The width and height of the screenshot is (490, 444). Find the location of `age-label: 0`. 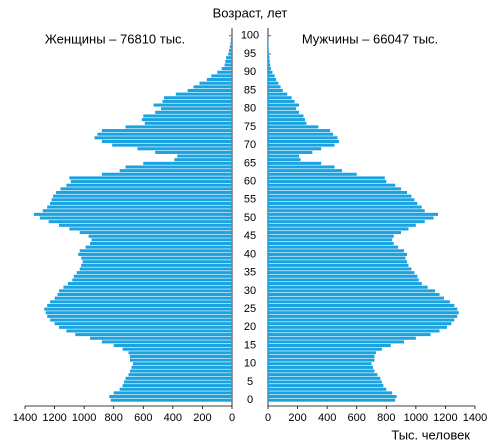

age-label: 0 is located at coordinates (250, 400).